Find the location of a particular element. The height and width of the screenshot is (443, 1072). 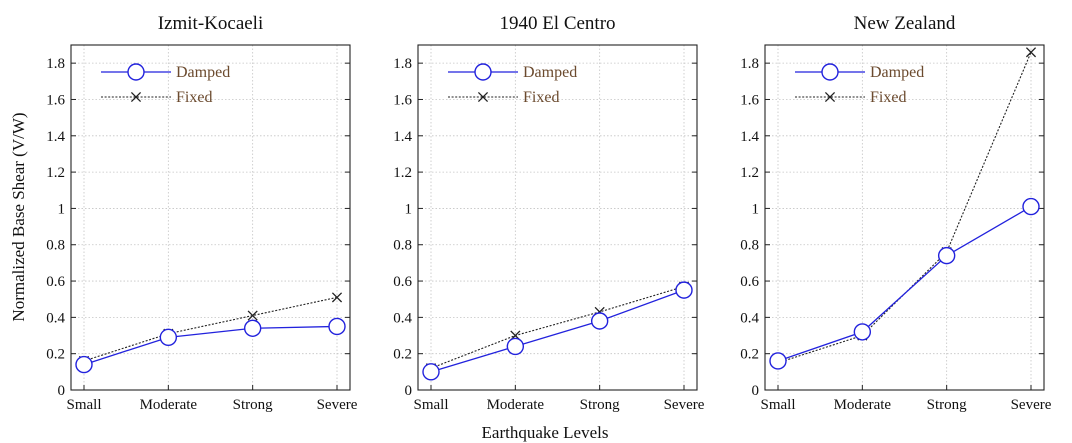

x-axis-title: Earthquake Levels is located at coordinates (545, 432).